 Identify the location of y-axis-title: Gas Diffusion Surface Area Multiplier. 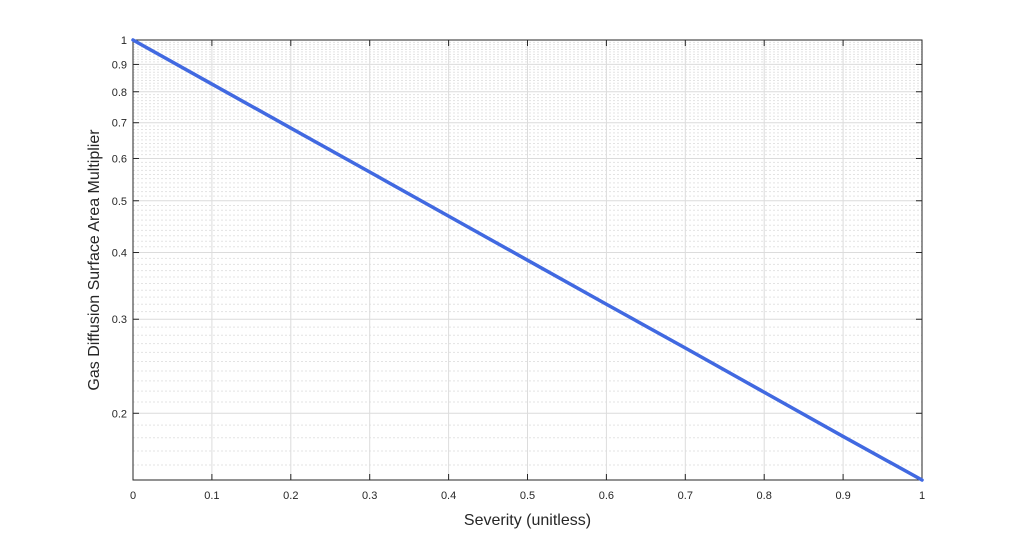
(94, 260).